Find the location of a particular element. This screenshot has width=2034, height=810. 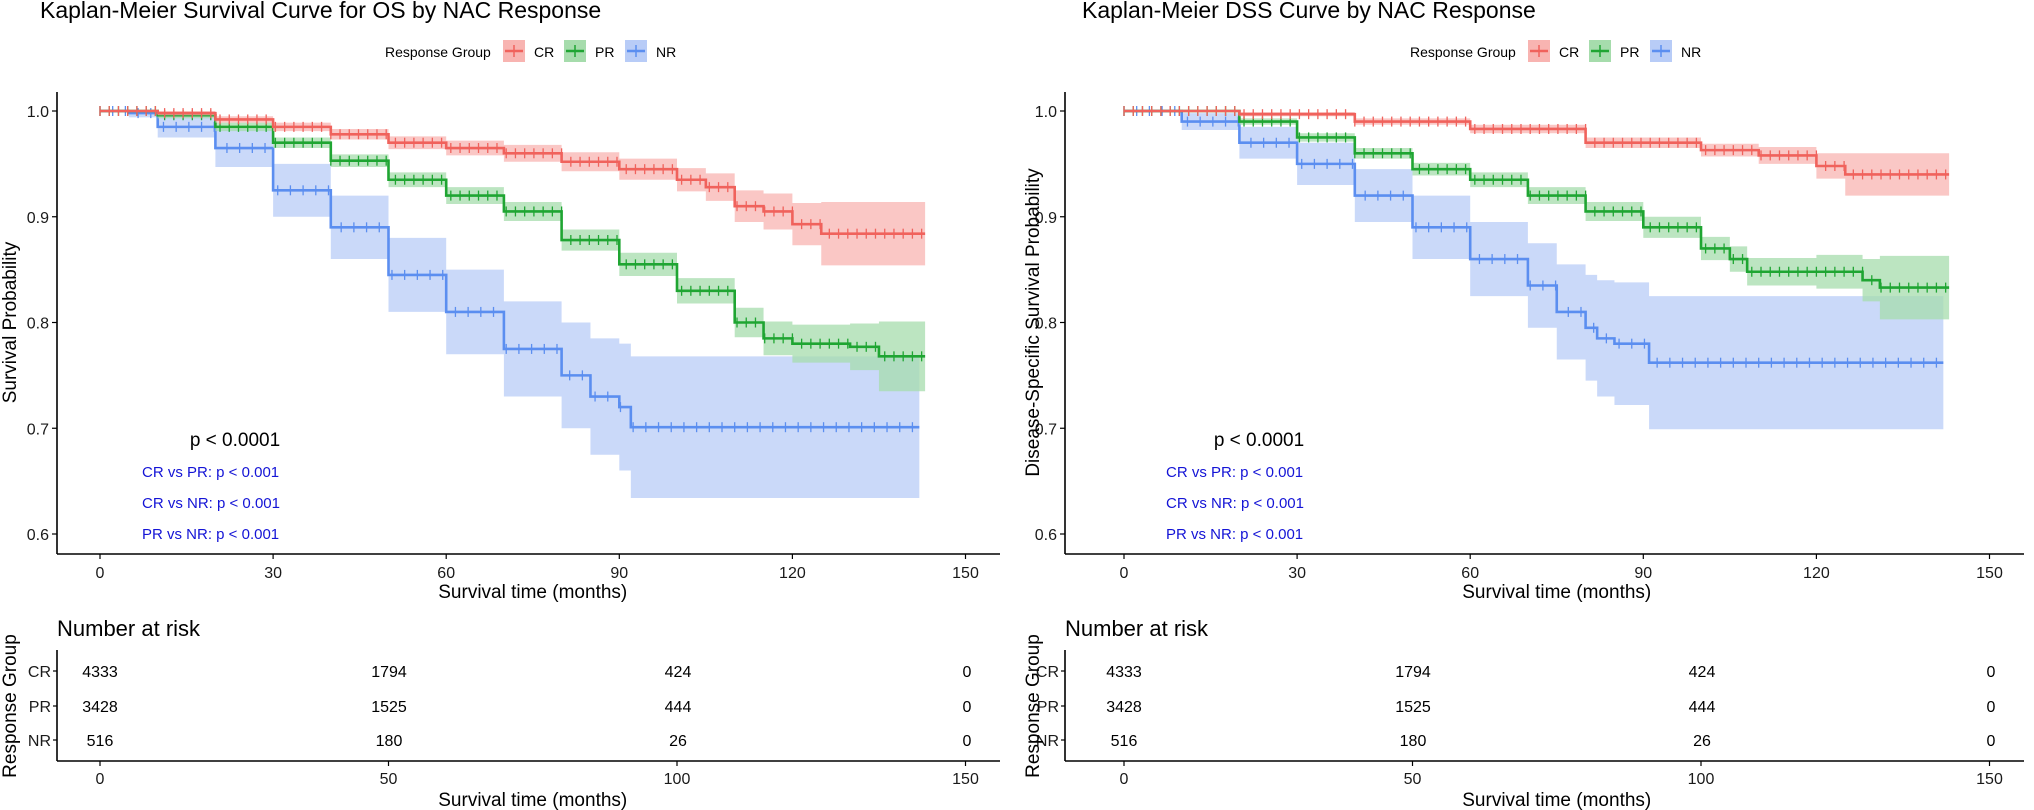

risk-count: 26 is located at coordinates (678, 741).